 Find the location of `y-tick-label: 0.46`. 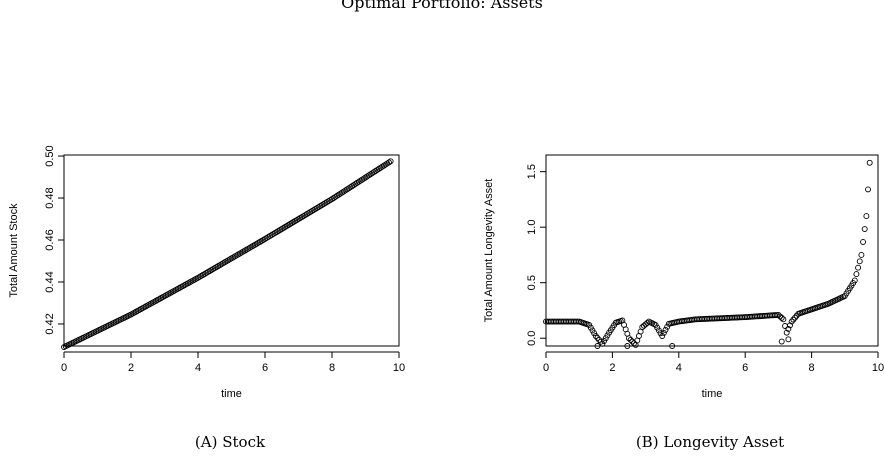

y-tick-label: 0.46 is located at coordinates (50, 239).